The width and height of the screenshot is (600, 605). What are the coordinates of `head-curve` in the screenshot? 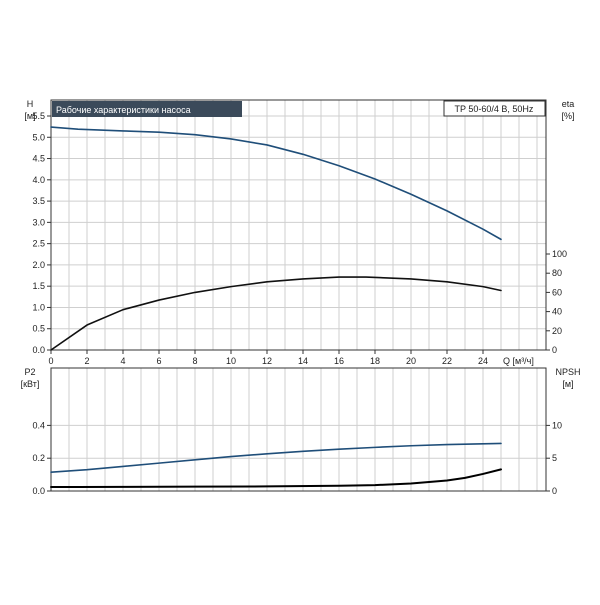 It's located at (276, 183).